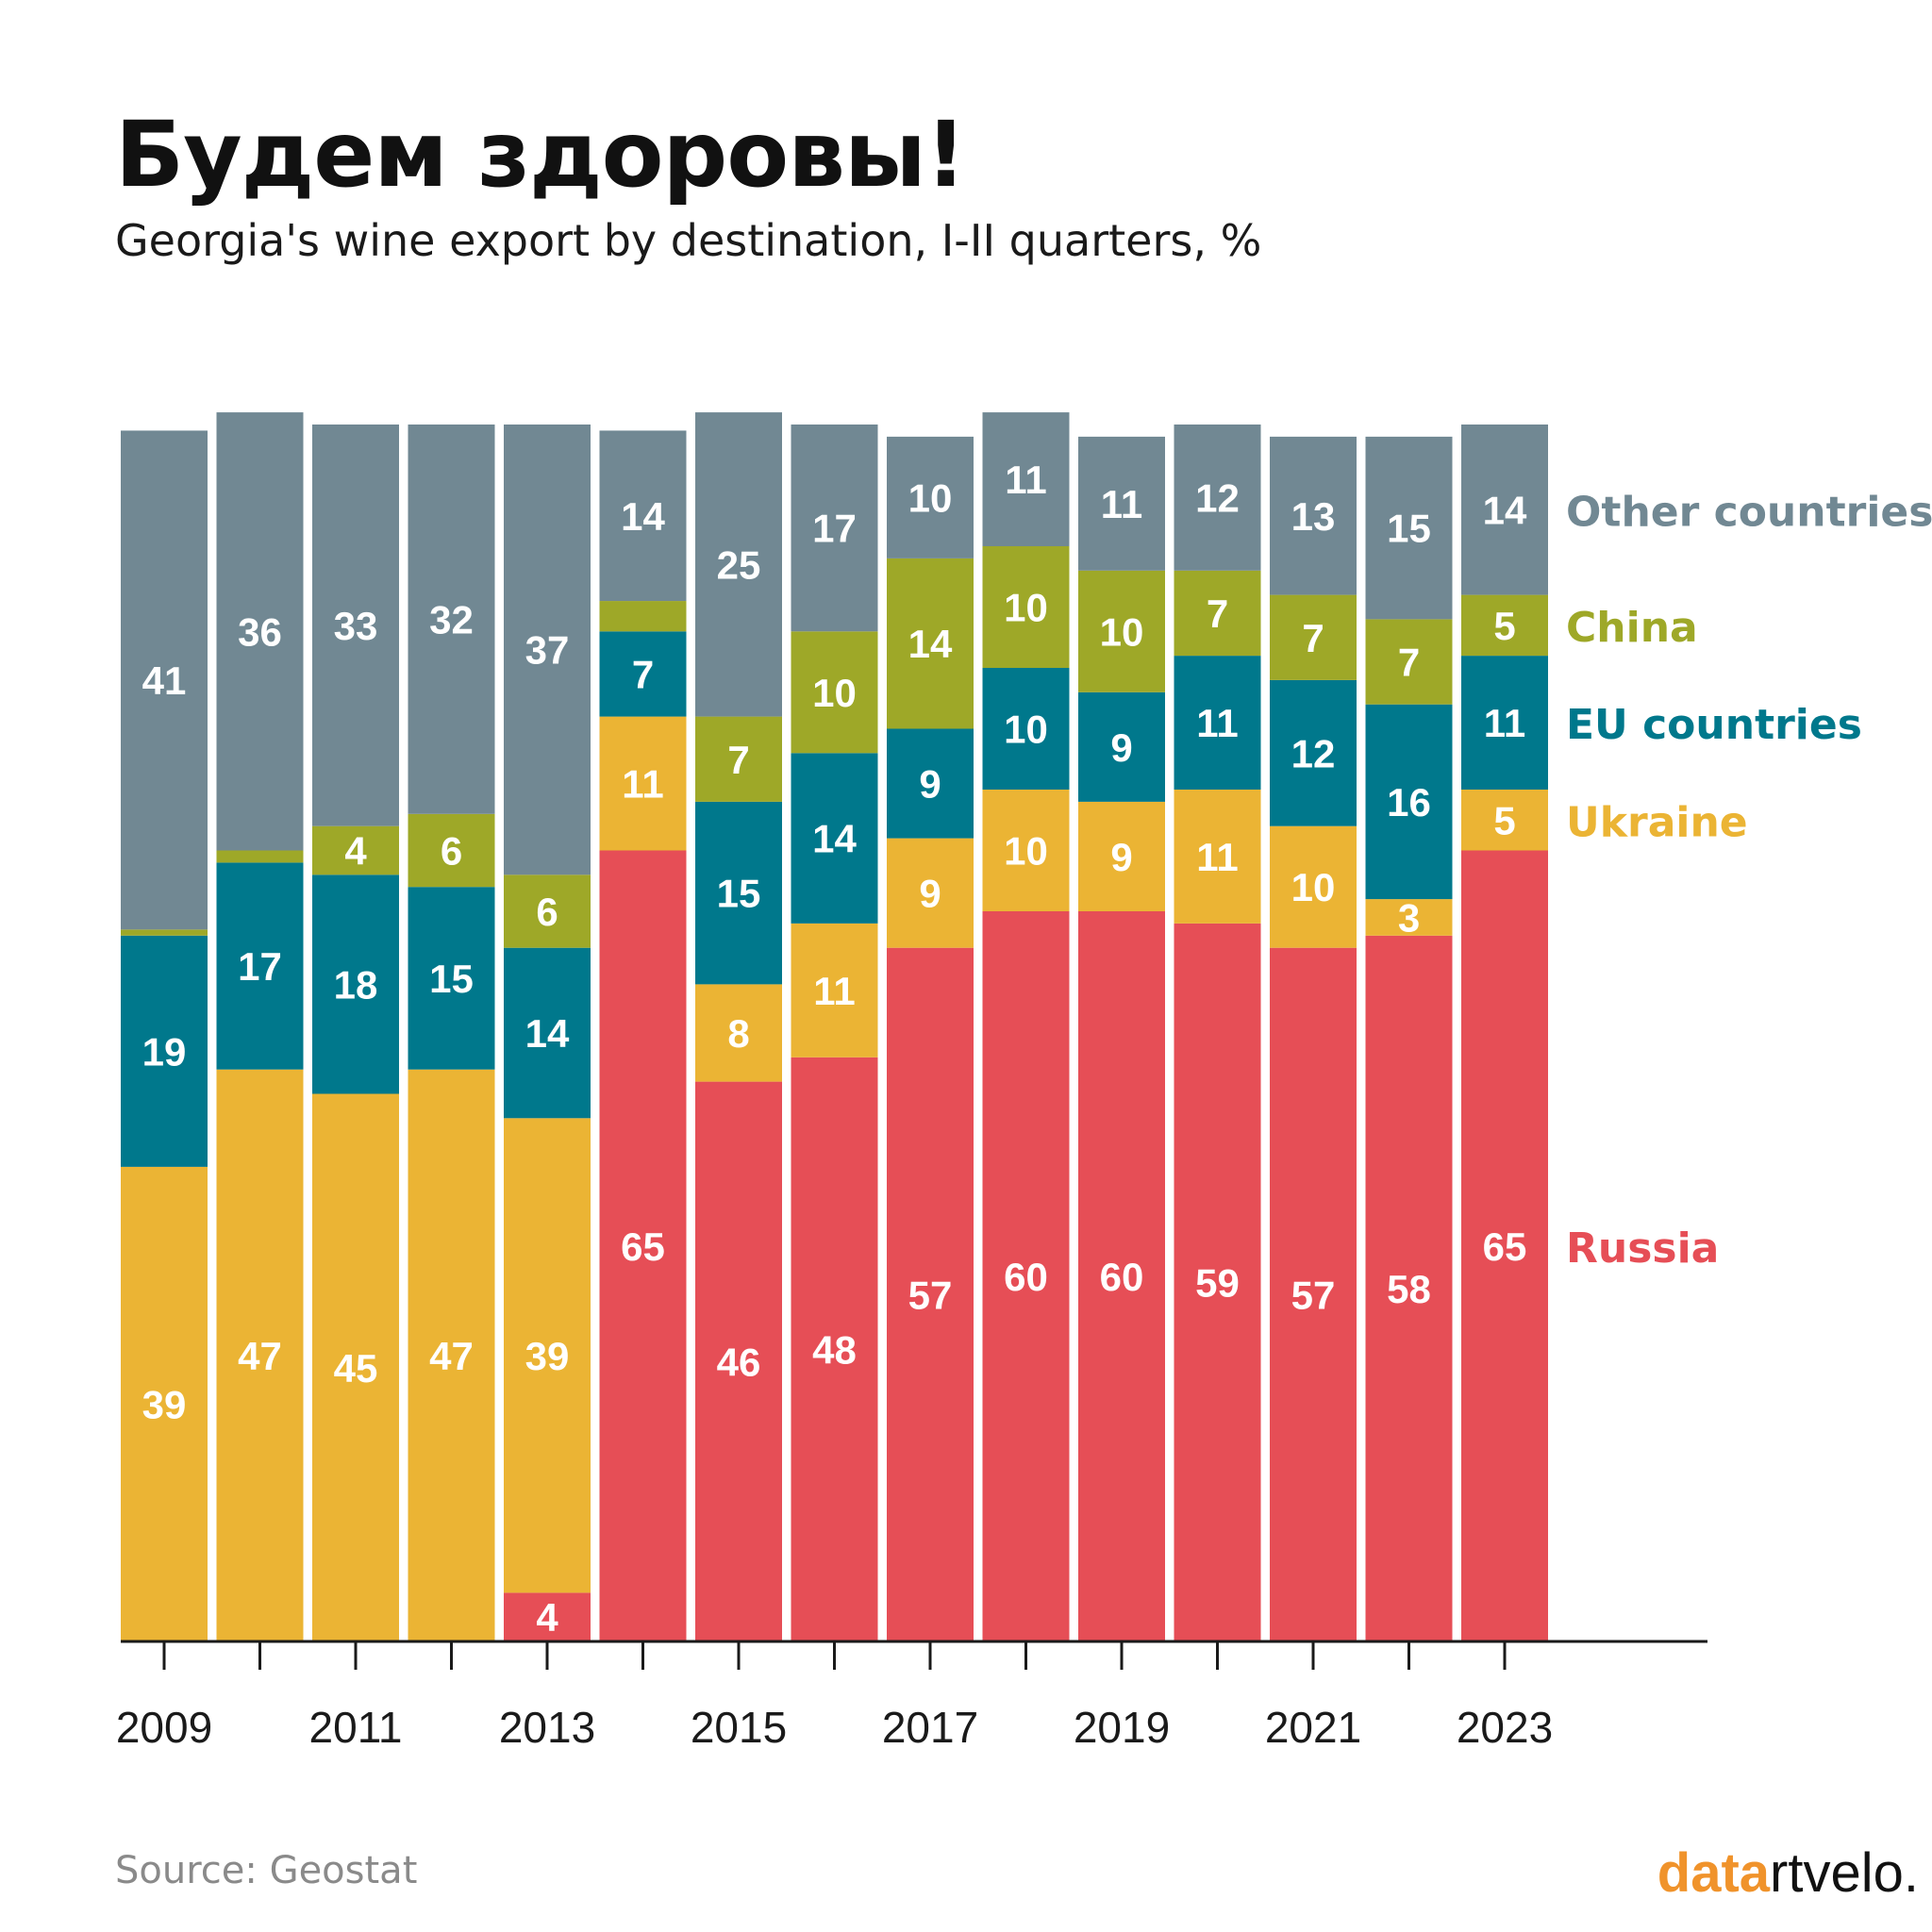 The image size is (1932, 1932). I want to click on bar-segment-eu-countries-2014, so click(643, 674).